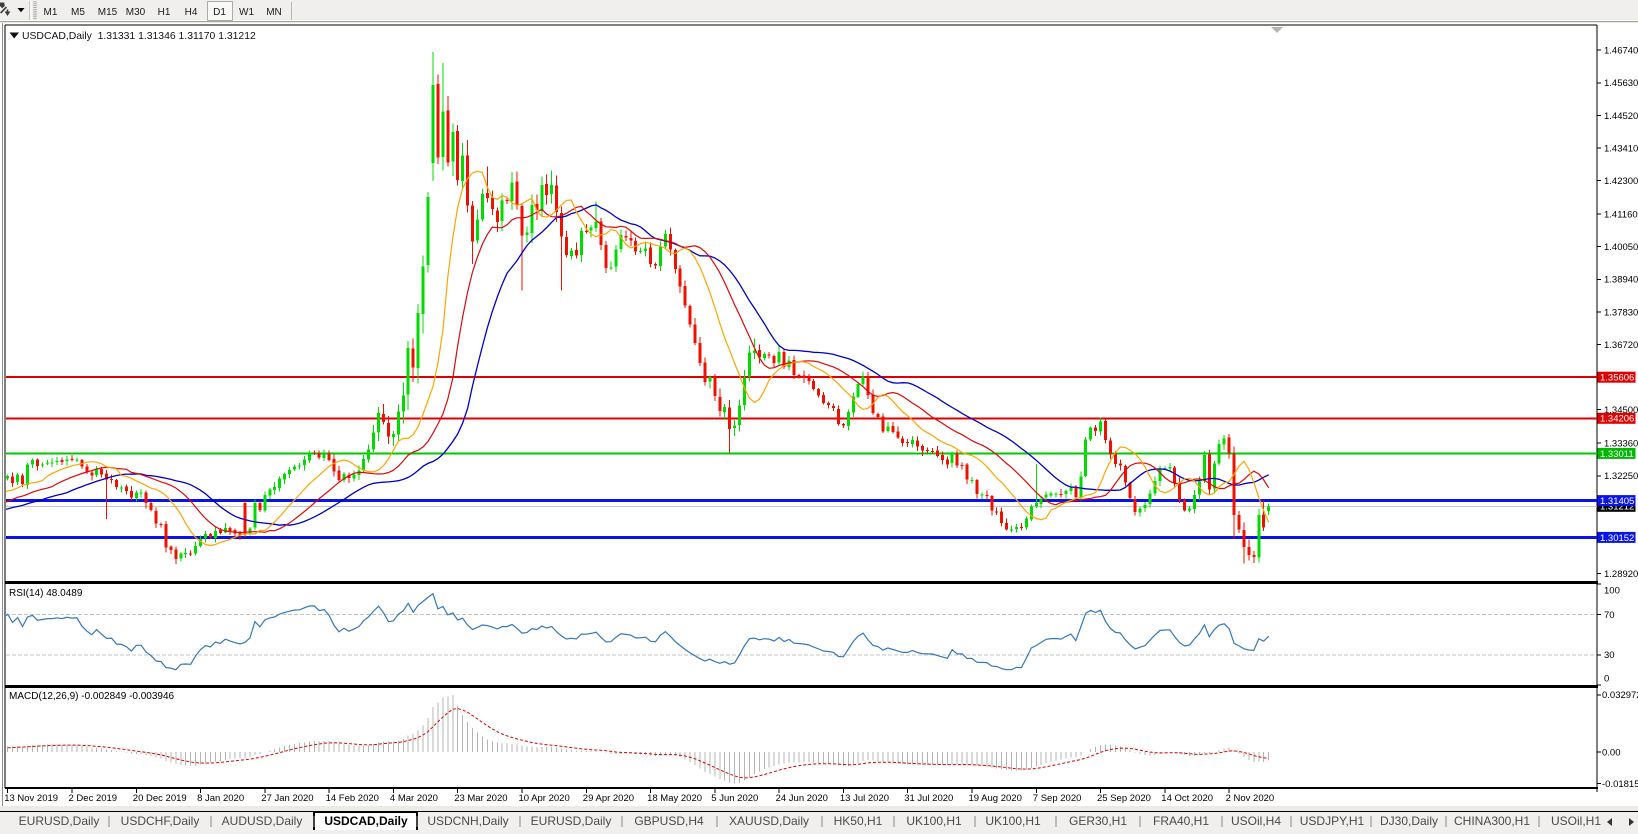 This screenshot has width=1638, height=834. I want to click on svg-text: 1.41160, so click(1621, 215).